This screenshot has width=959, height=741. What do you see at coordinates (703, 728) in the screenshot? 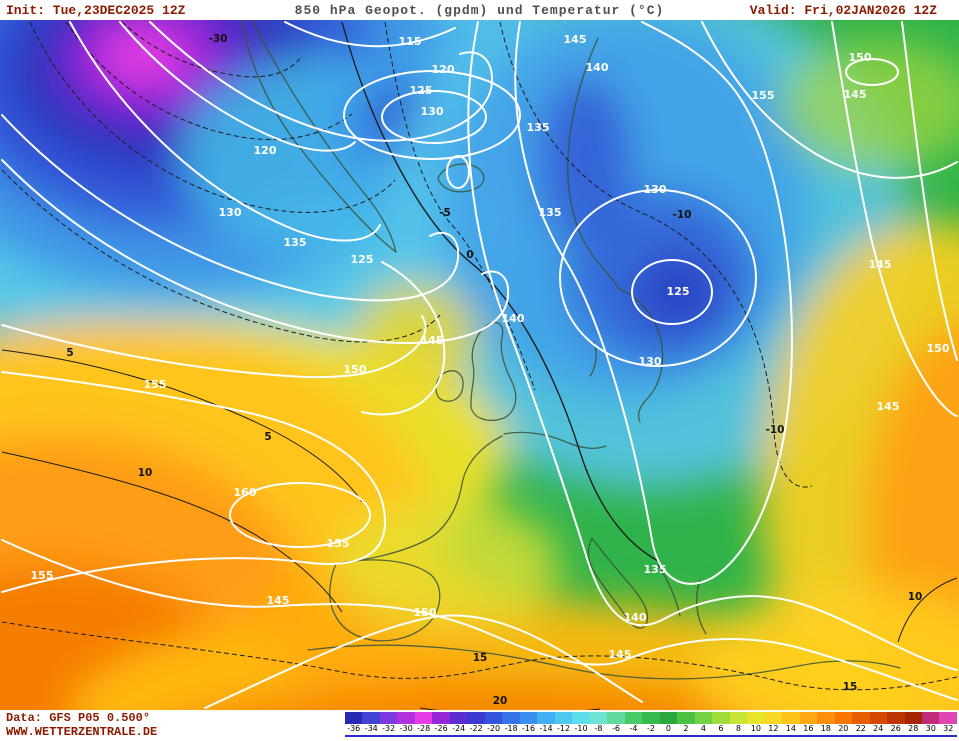
I see `colorbar-value: 4` at bounding box center [703, 728].